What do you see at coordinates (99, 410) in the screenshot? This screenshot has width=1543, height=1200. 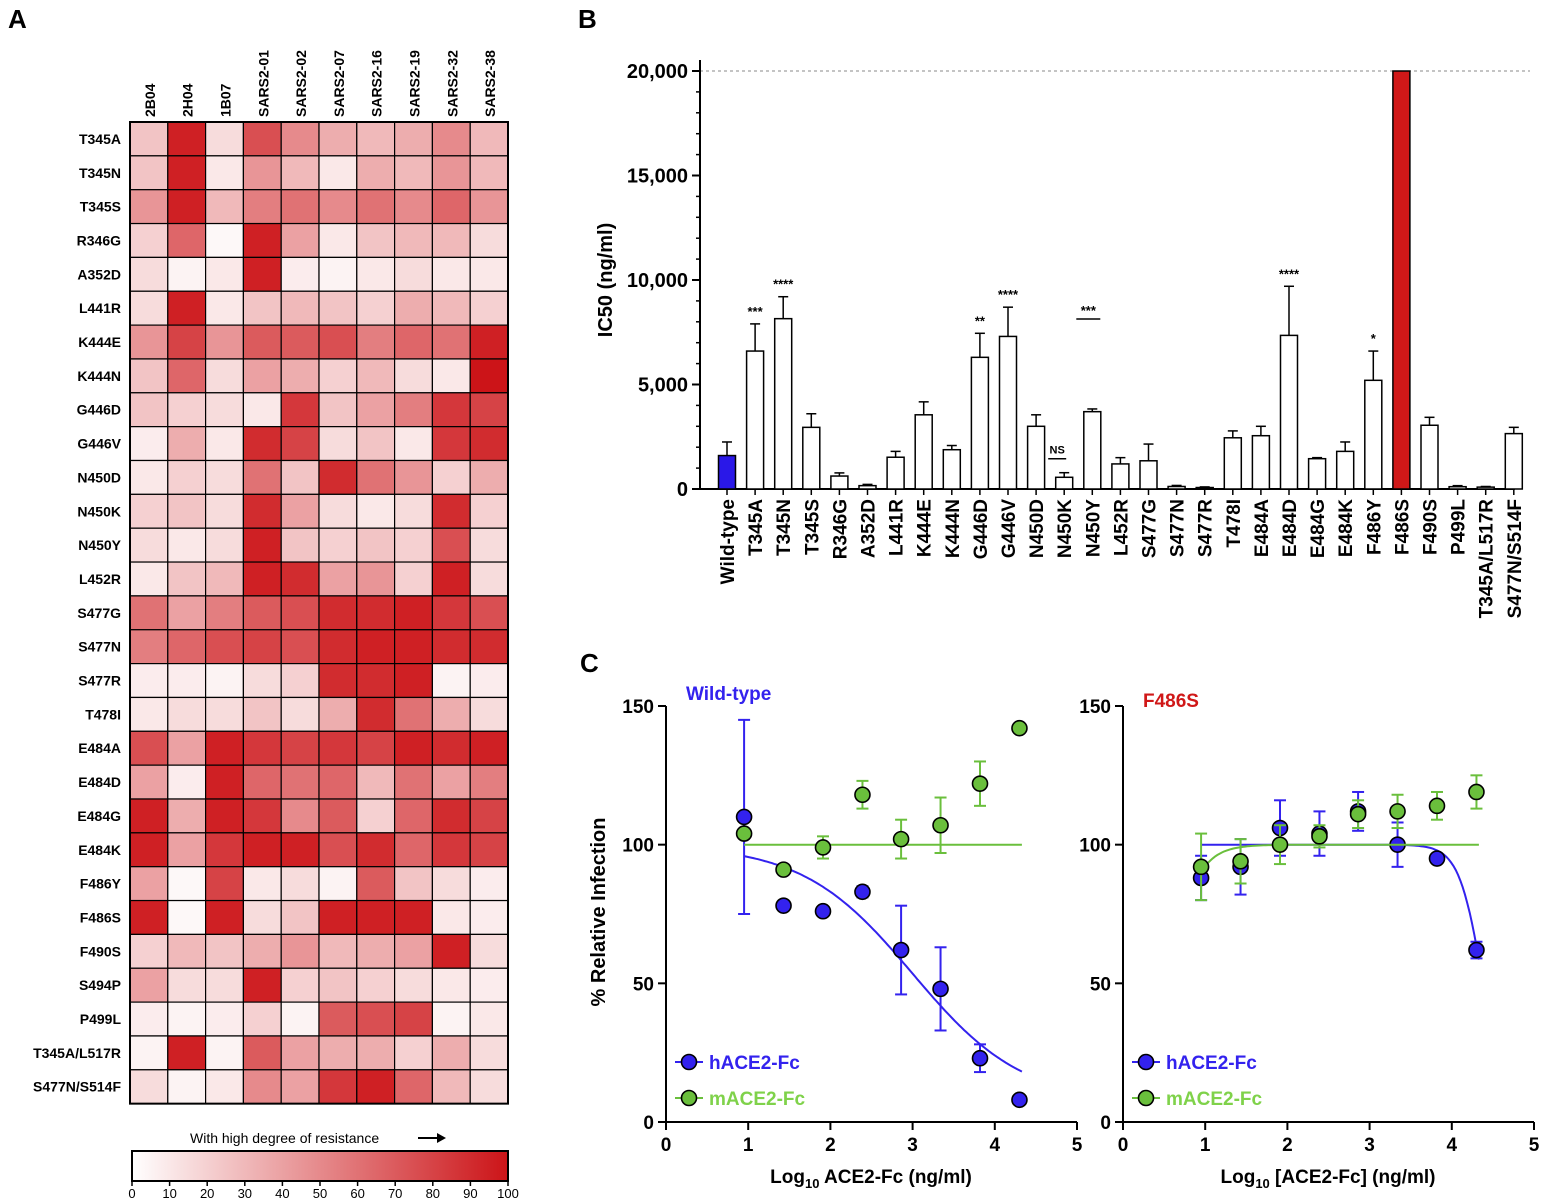 I see `heatmap-row-label: G446D` at bounding box center [99, 410].